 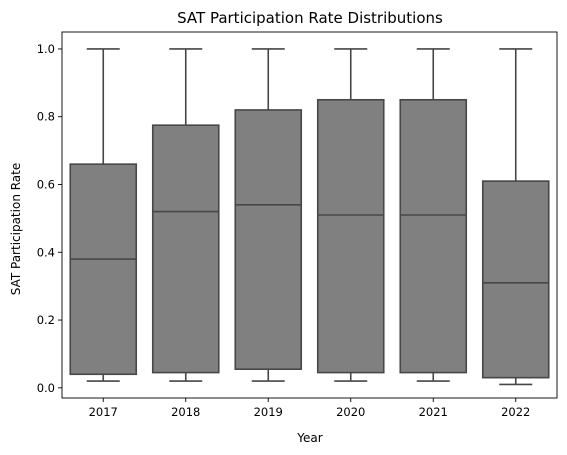 I want to click on y-tick-label: 0.2, so click(x=46, y=320).